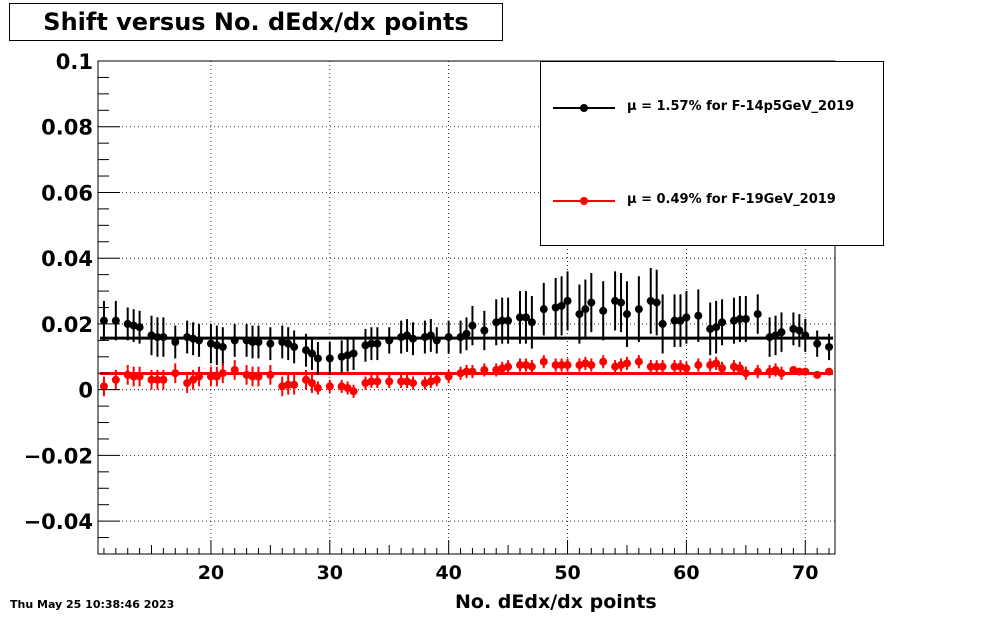  What do you see at coordinates (741, 106) in the screenshot?
I see `legend-label-black: μ = 1.57% for F-14p5GeV_2019` at bounding box center [741, 106].